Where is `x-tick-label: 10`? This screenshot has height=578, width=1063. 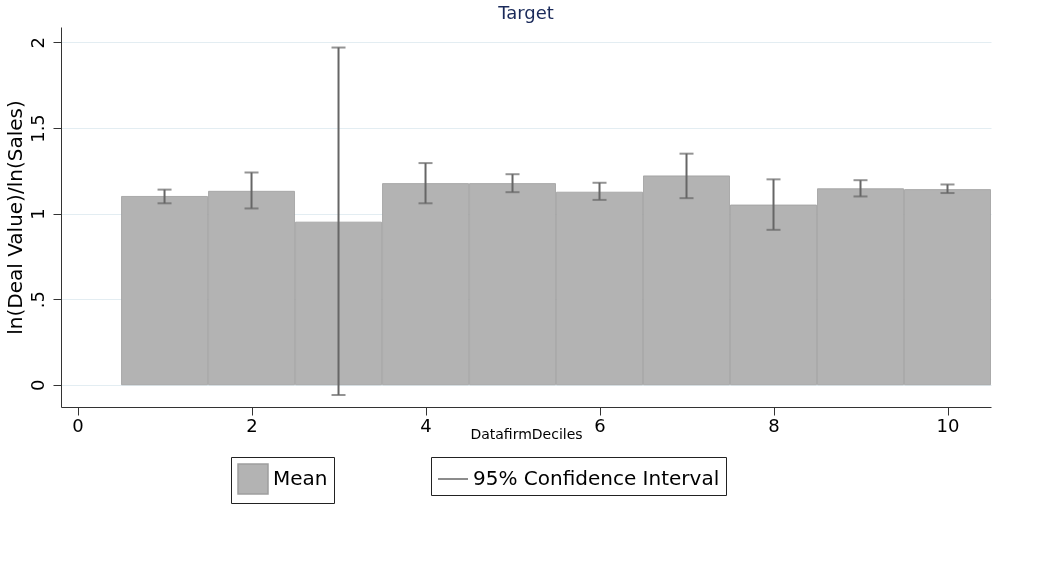
x-tick-label: 10 is located at coordinates (948, 425).